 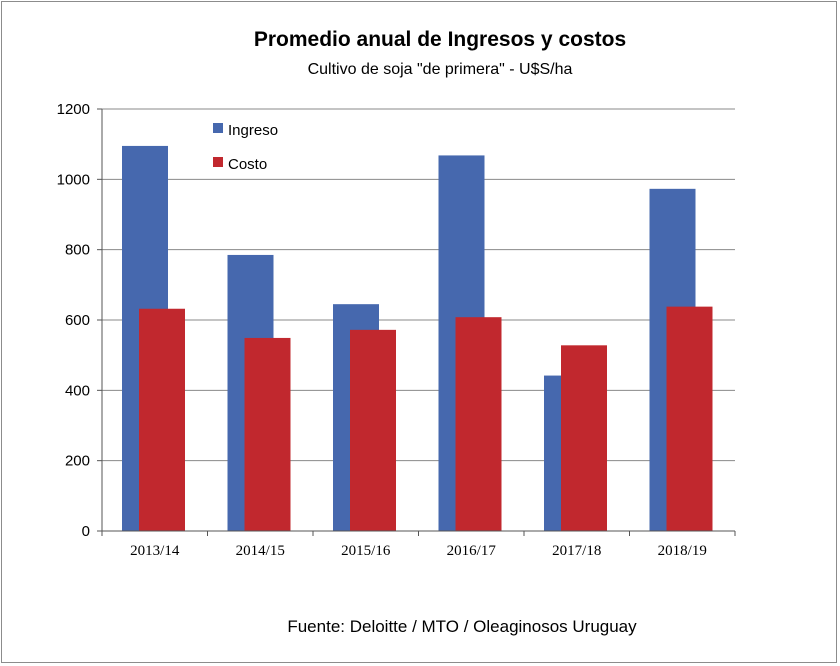 What do you see at coordinates (218, 128) in the screenshot?
I see `legend-swatch-ingreso` at bounding box center [218, 128].